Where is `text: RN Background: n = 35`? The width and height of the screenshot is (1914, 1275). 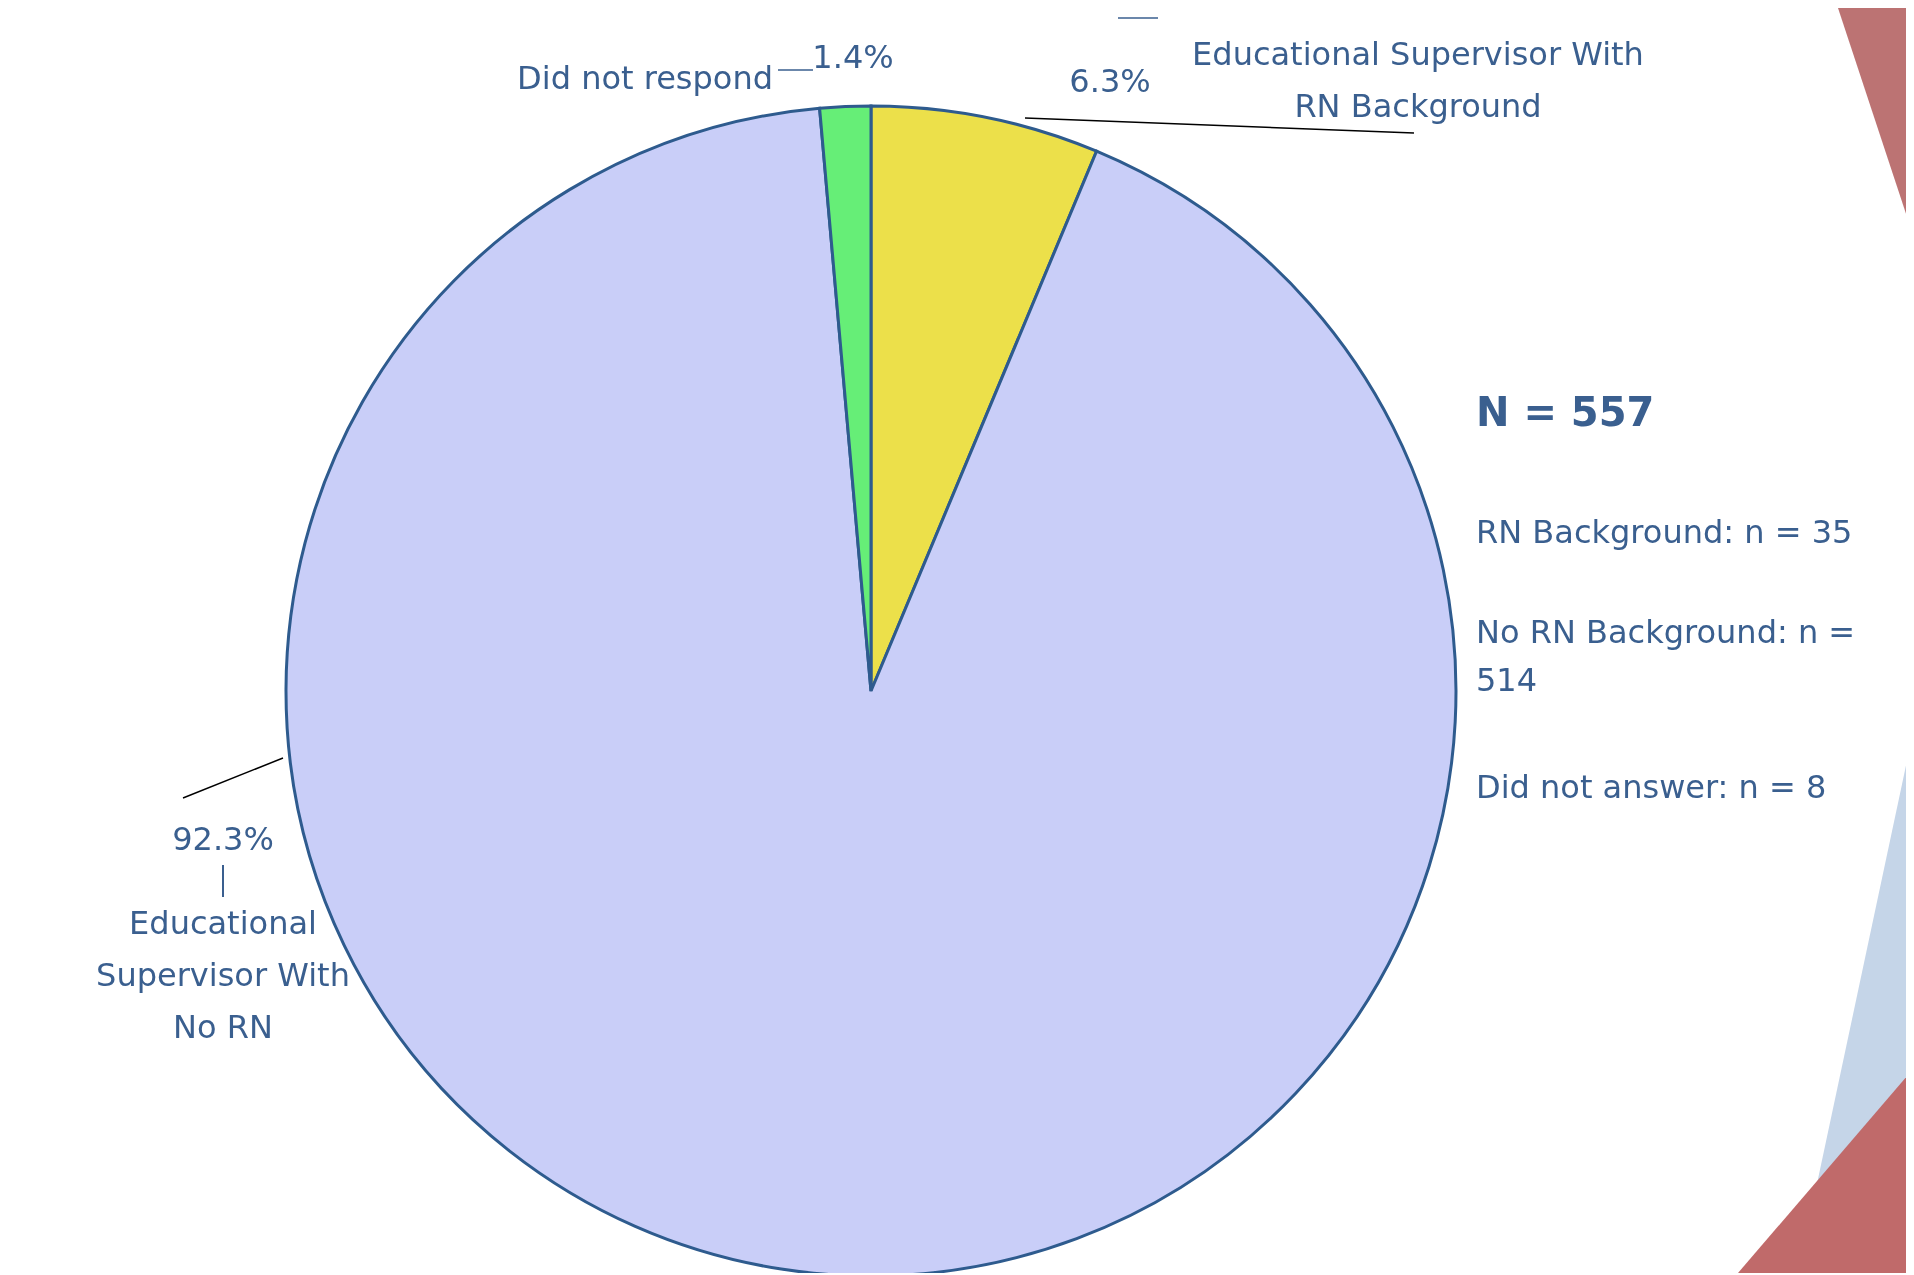
text: RN Background: n = 35 is located at coordinates (1665, 532).